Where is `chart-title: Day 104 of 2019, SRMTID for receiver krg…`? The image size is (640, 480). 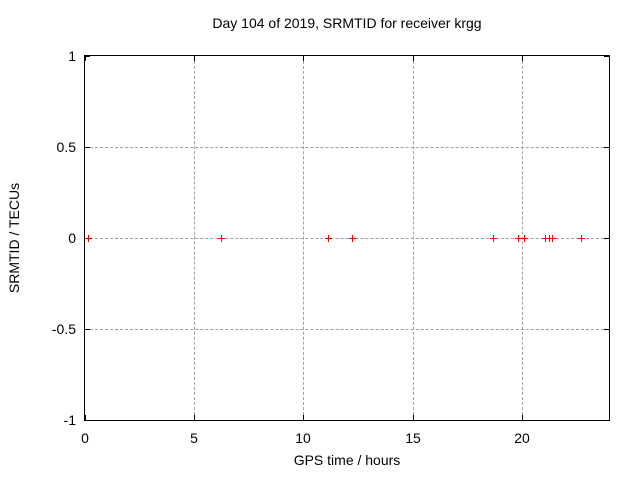 chart-title: Day 104 of 2019, SRMTID for receiver krg… is located at coordinates (347, 23).